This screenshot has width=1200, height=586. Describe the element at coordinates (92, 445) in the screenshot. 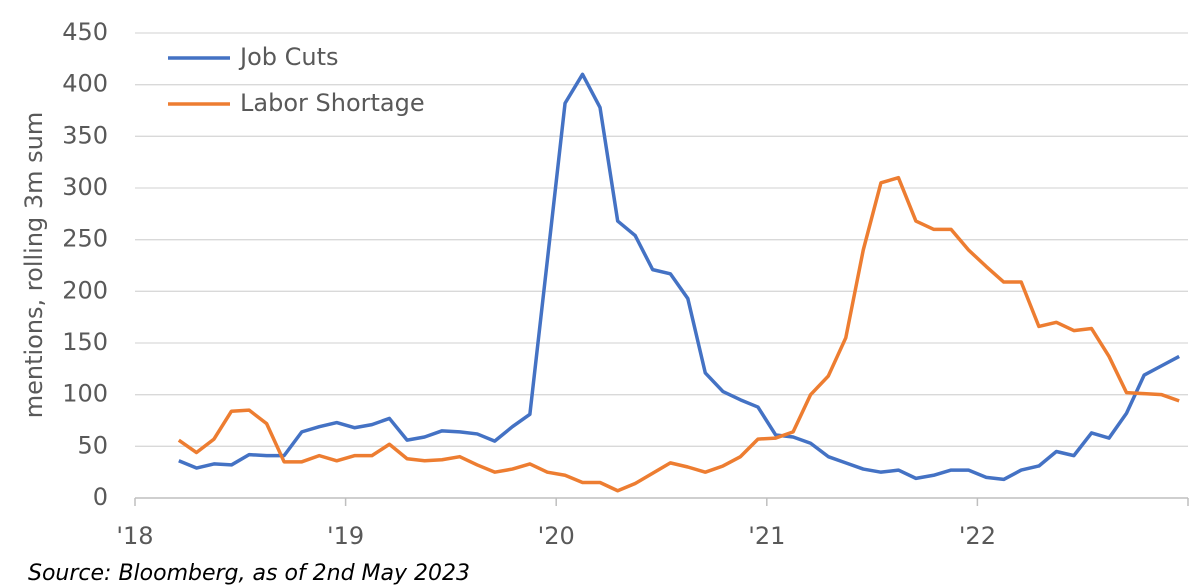

I see `y-tick-label: 50` at that location.